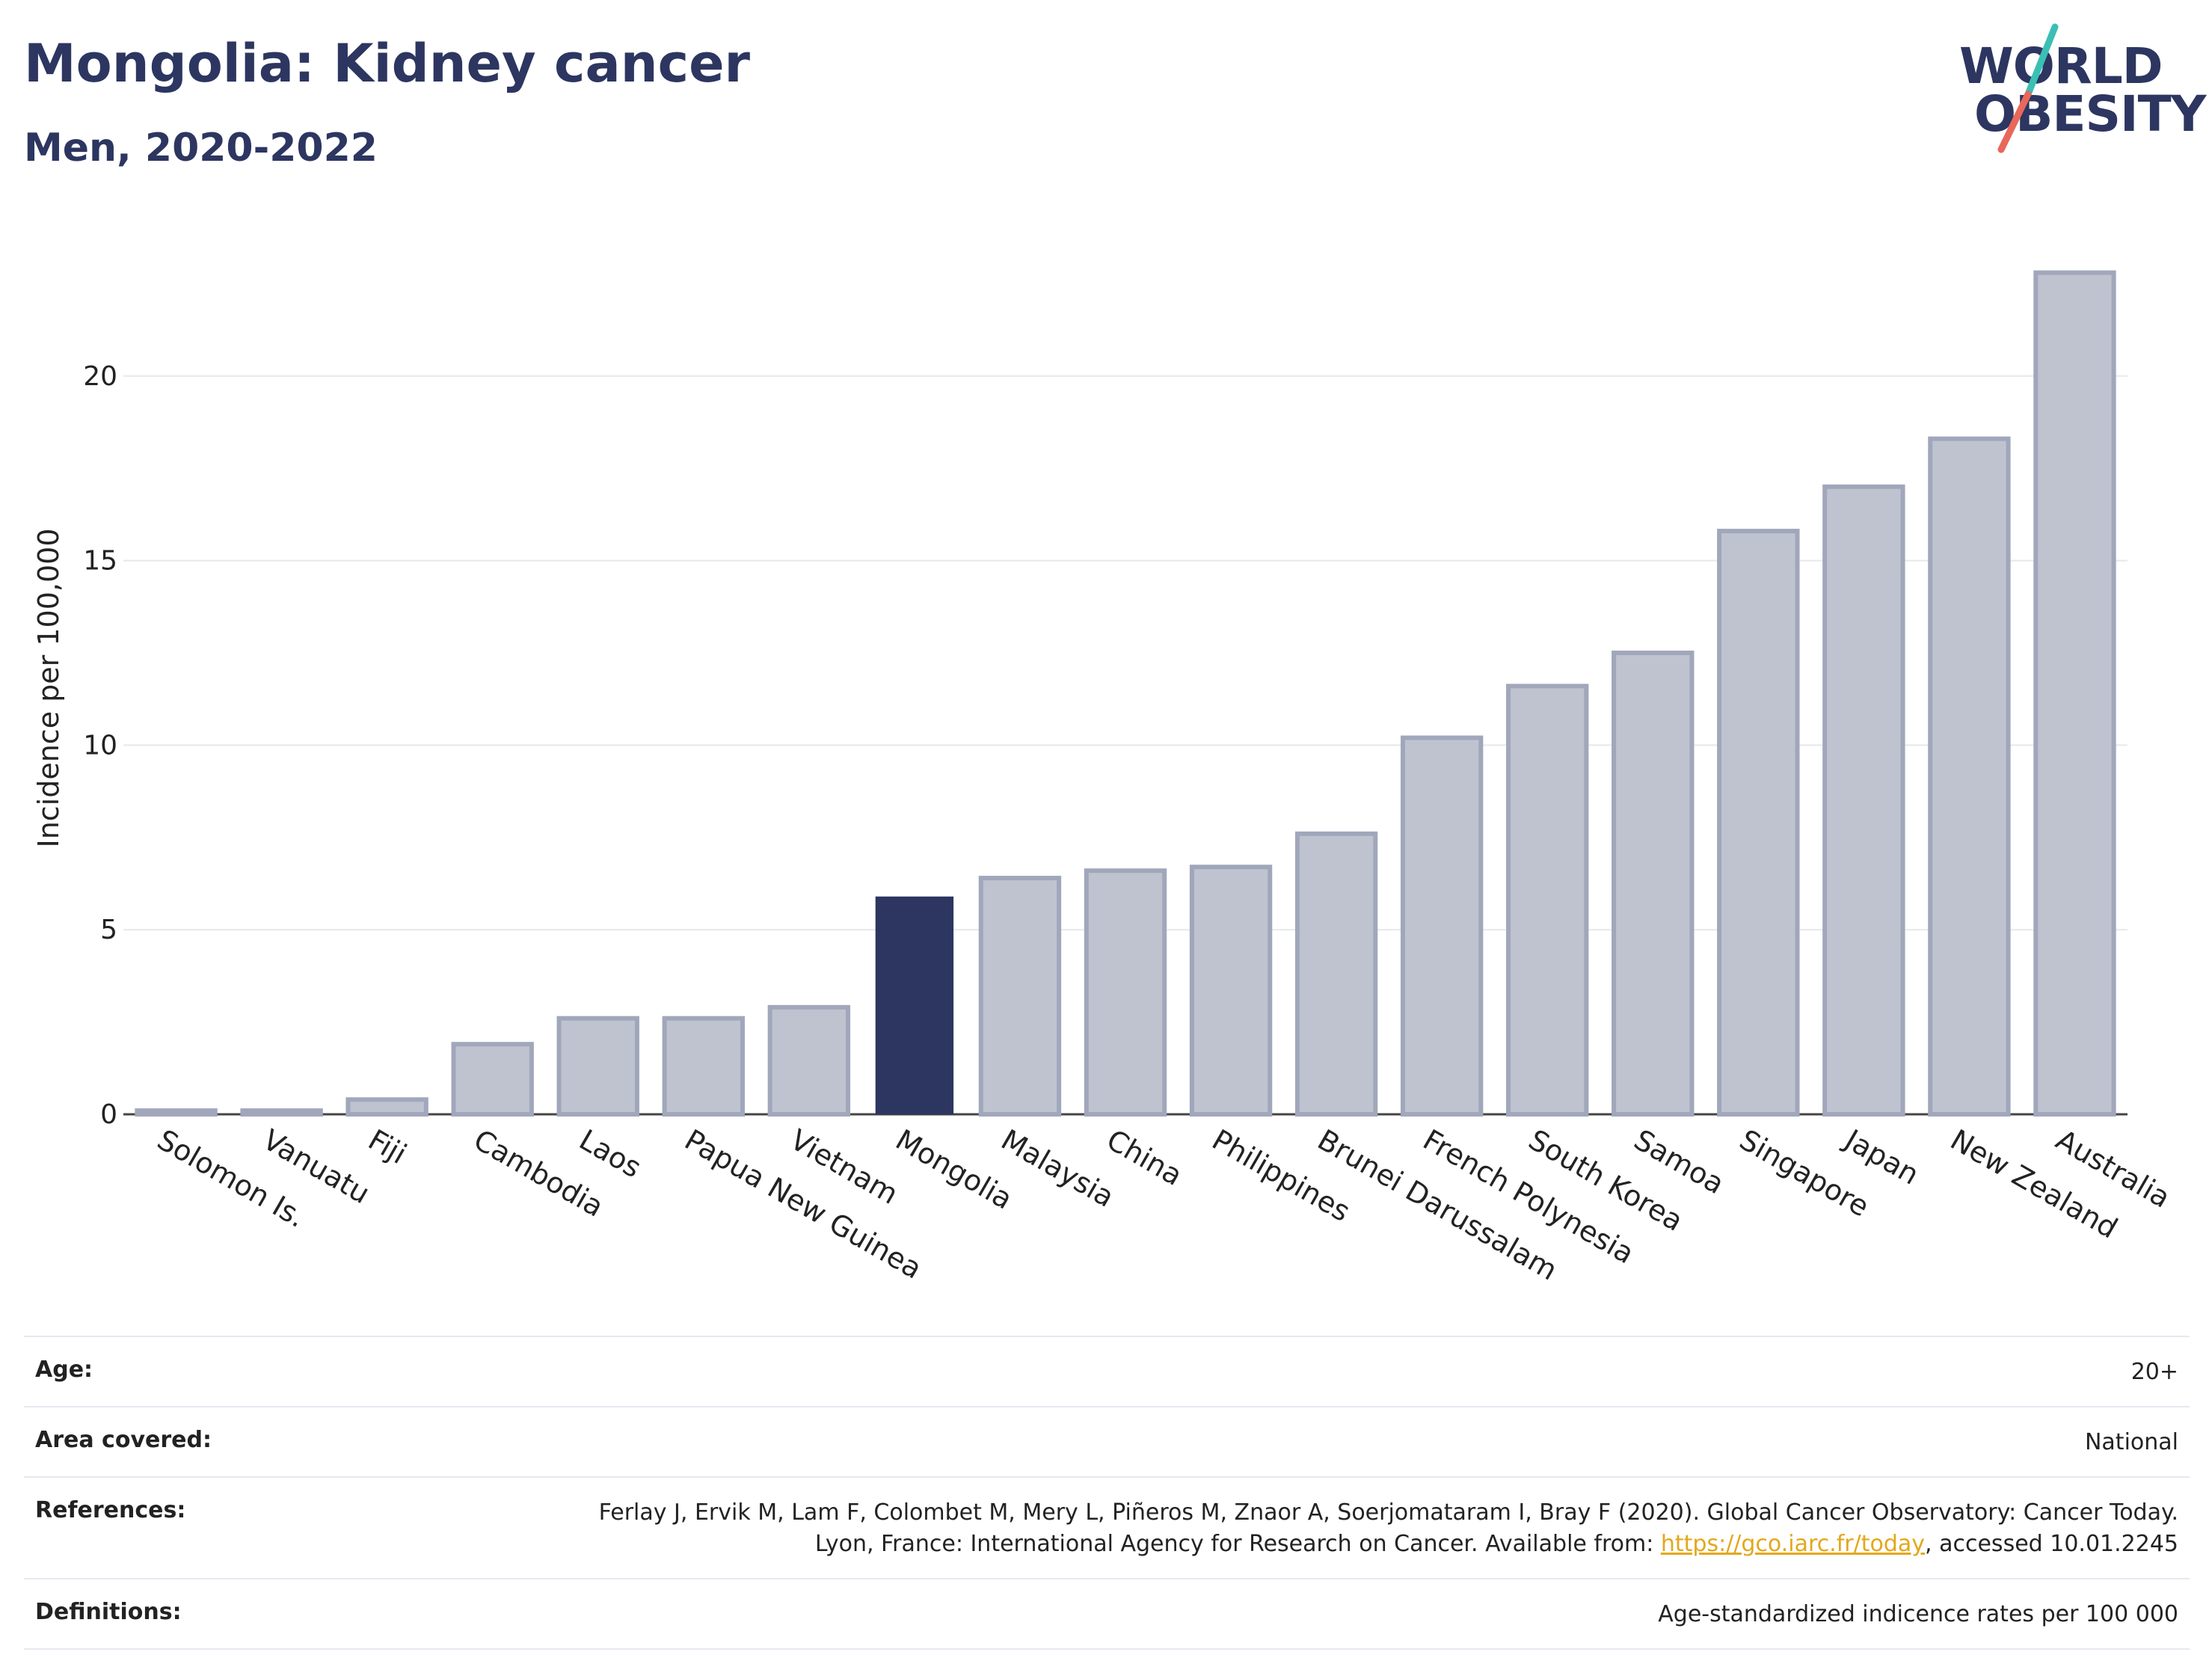 The image size is (2212, 1655). Describe the element at coordinates (1758, 823) in the screenshot. I see `bar-singapore` at that location.